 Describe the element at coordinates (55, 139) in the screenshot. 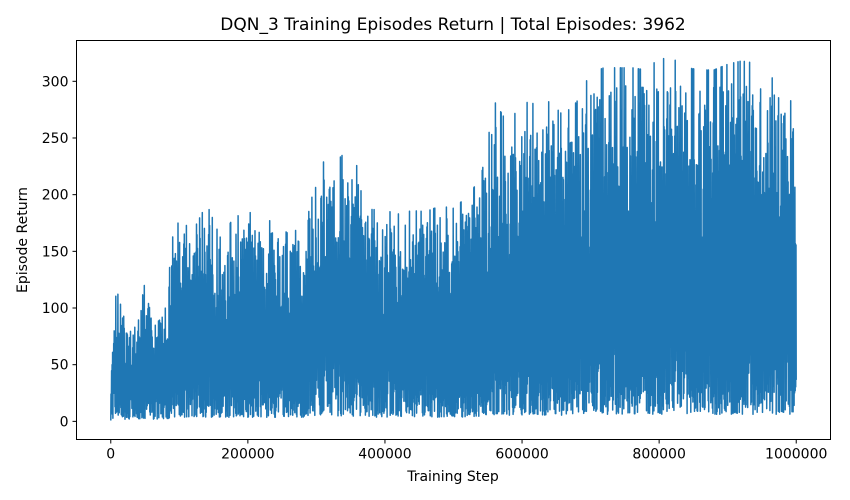

I see `y-tick-label-5: 250` at that location.